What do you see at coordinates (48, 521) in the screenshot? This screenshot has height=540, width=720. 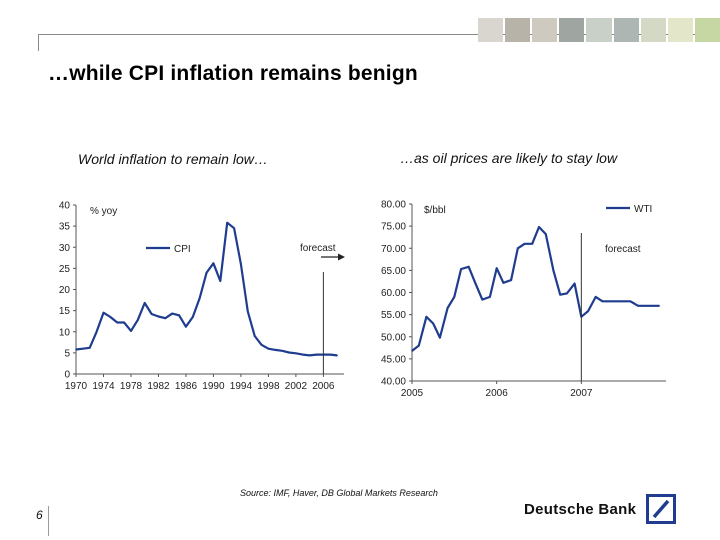 I see `page-number-rule` at bounding box center [48, 521].